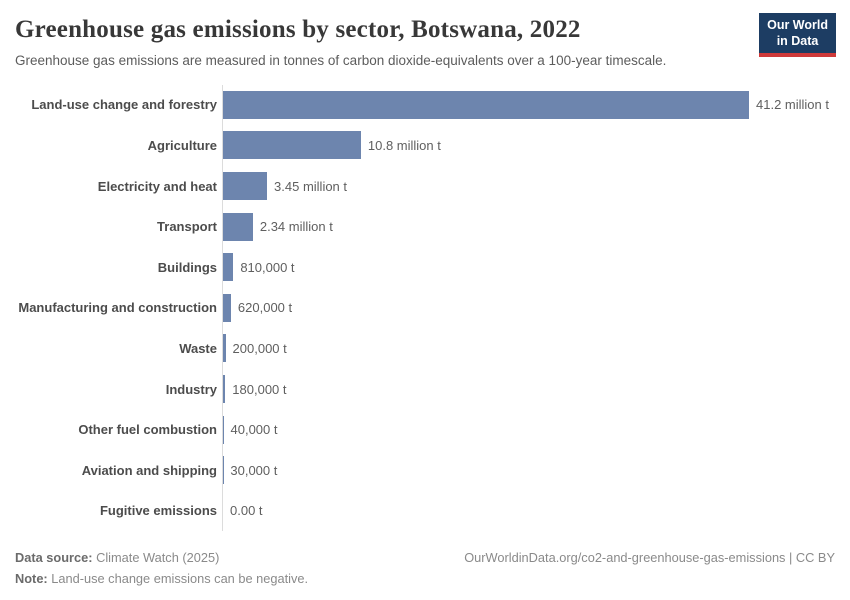 This screenshot has height=600, width=850. I want to click on plot-area: 40,000 t, so click(528, 429).